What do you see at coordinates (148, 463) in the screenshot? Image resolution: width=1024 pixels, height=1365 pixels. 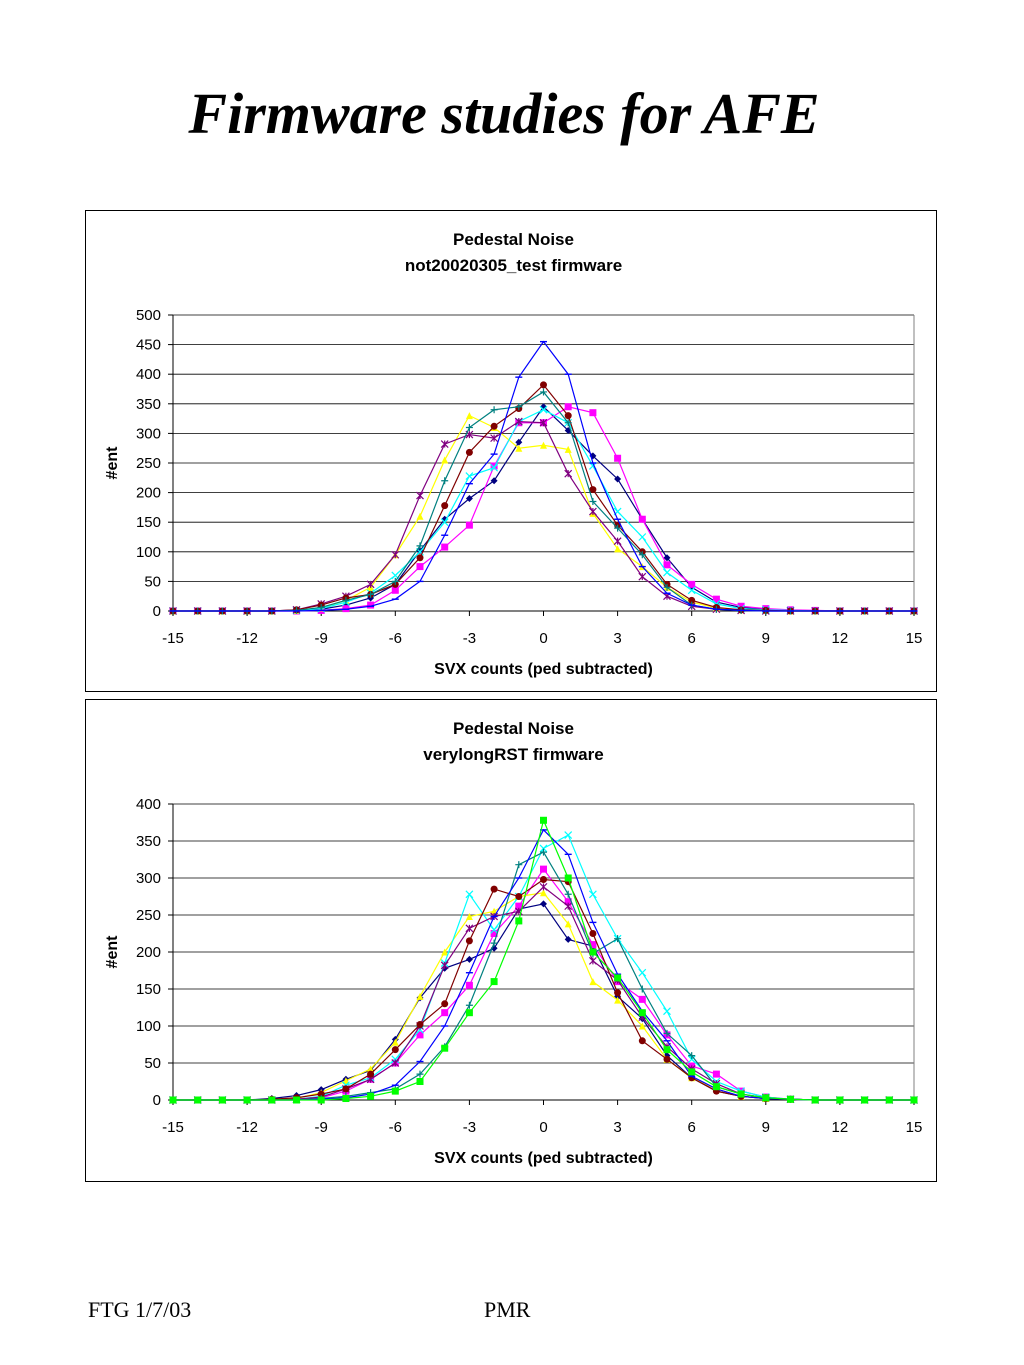 I see `y-tick-label: 250` at bounding box center [148, 463].